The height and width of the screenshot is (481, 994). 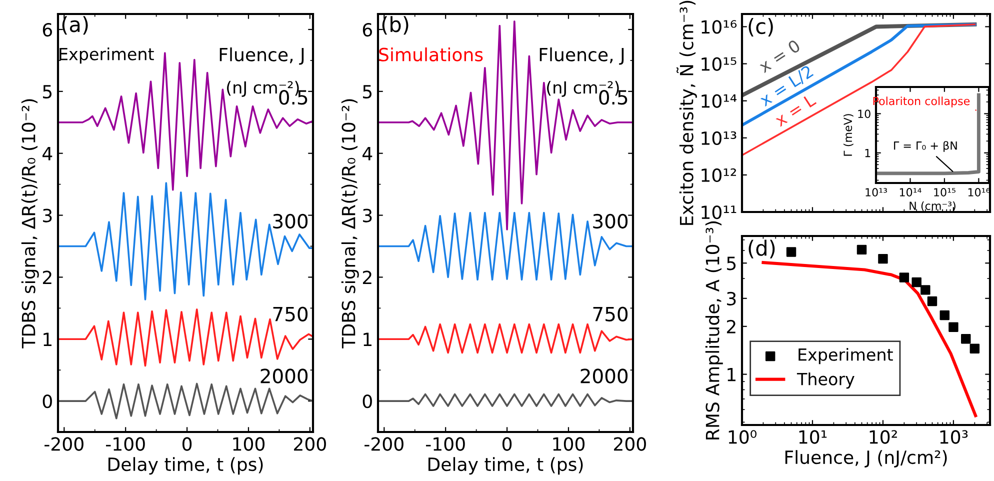 What do you see at coordinates (813, 437) in the screenshot?
I see `x-tick-label: 10¹` at bounding box center [813, 437].